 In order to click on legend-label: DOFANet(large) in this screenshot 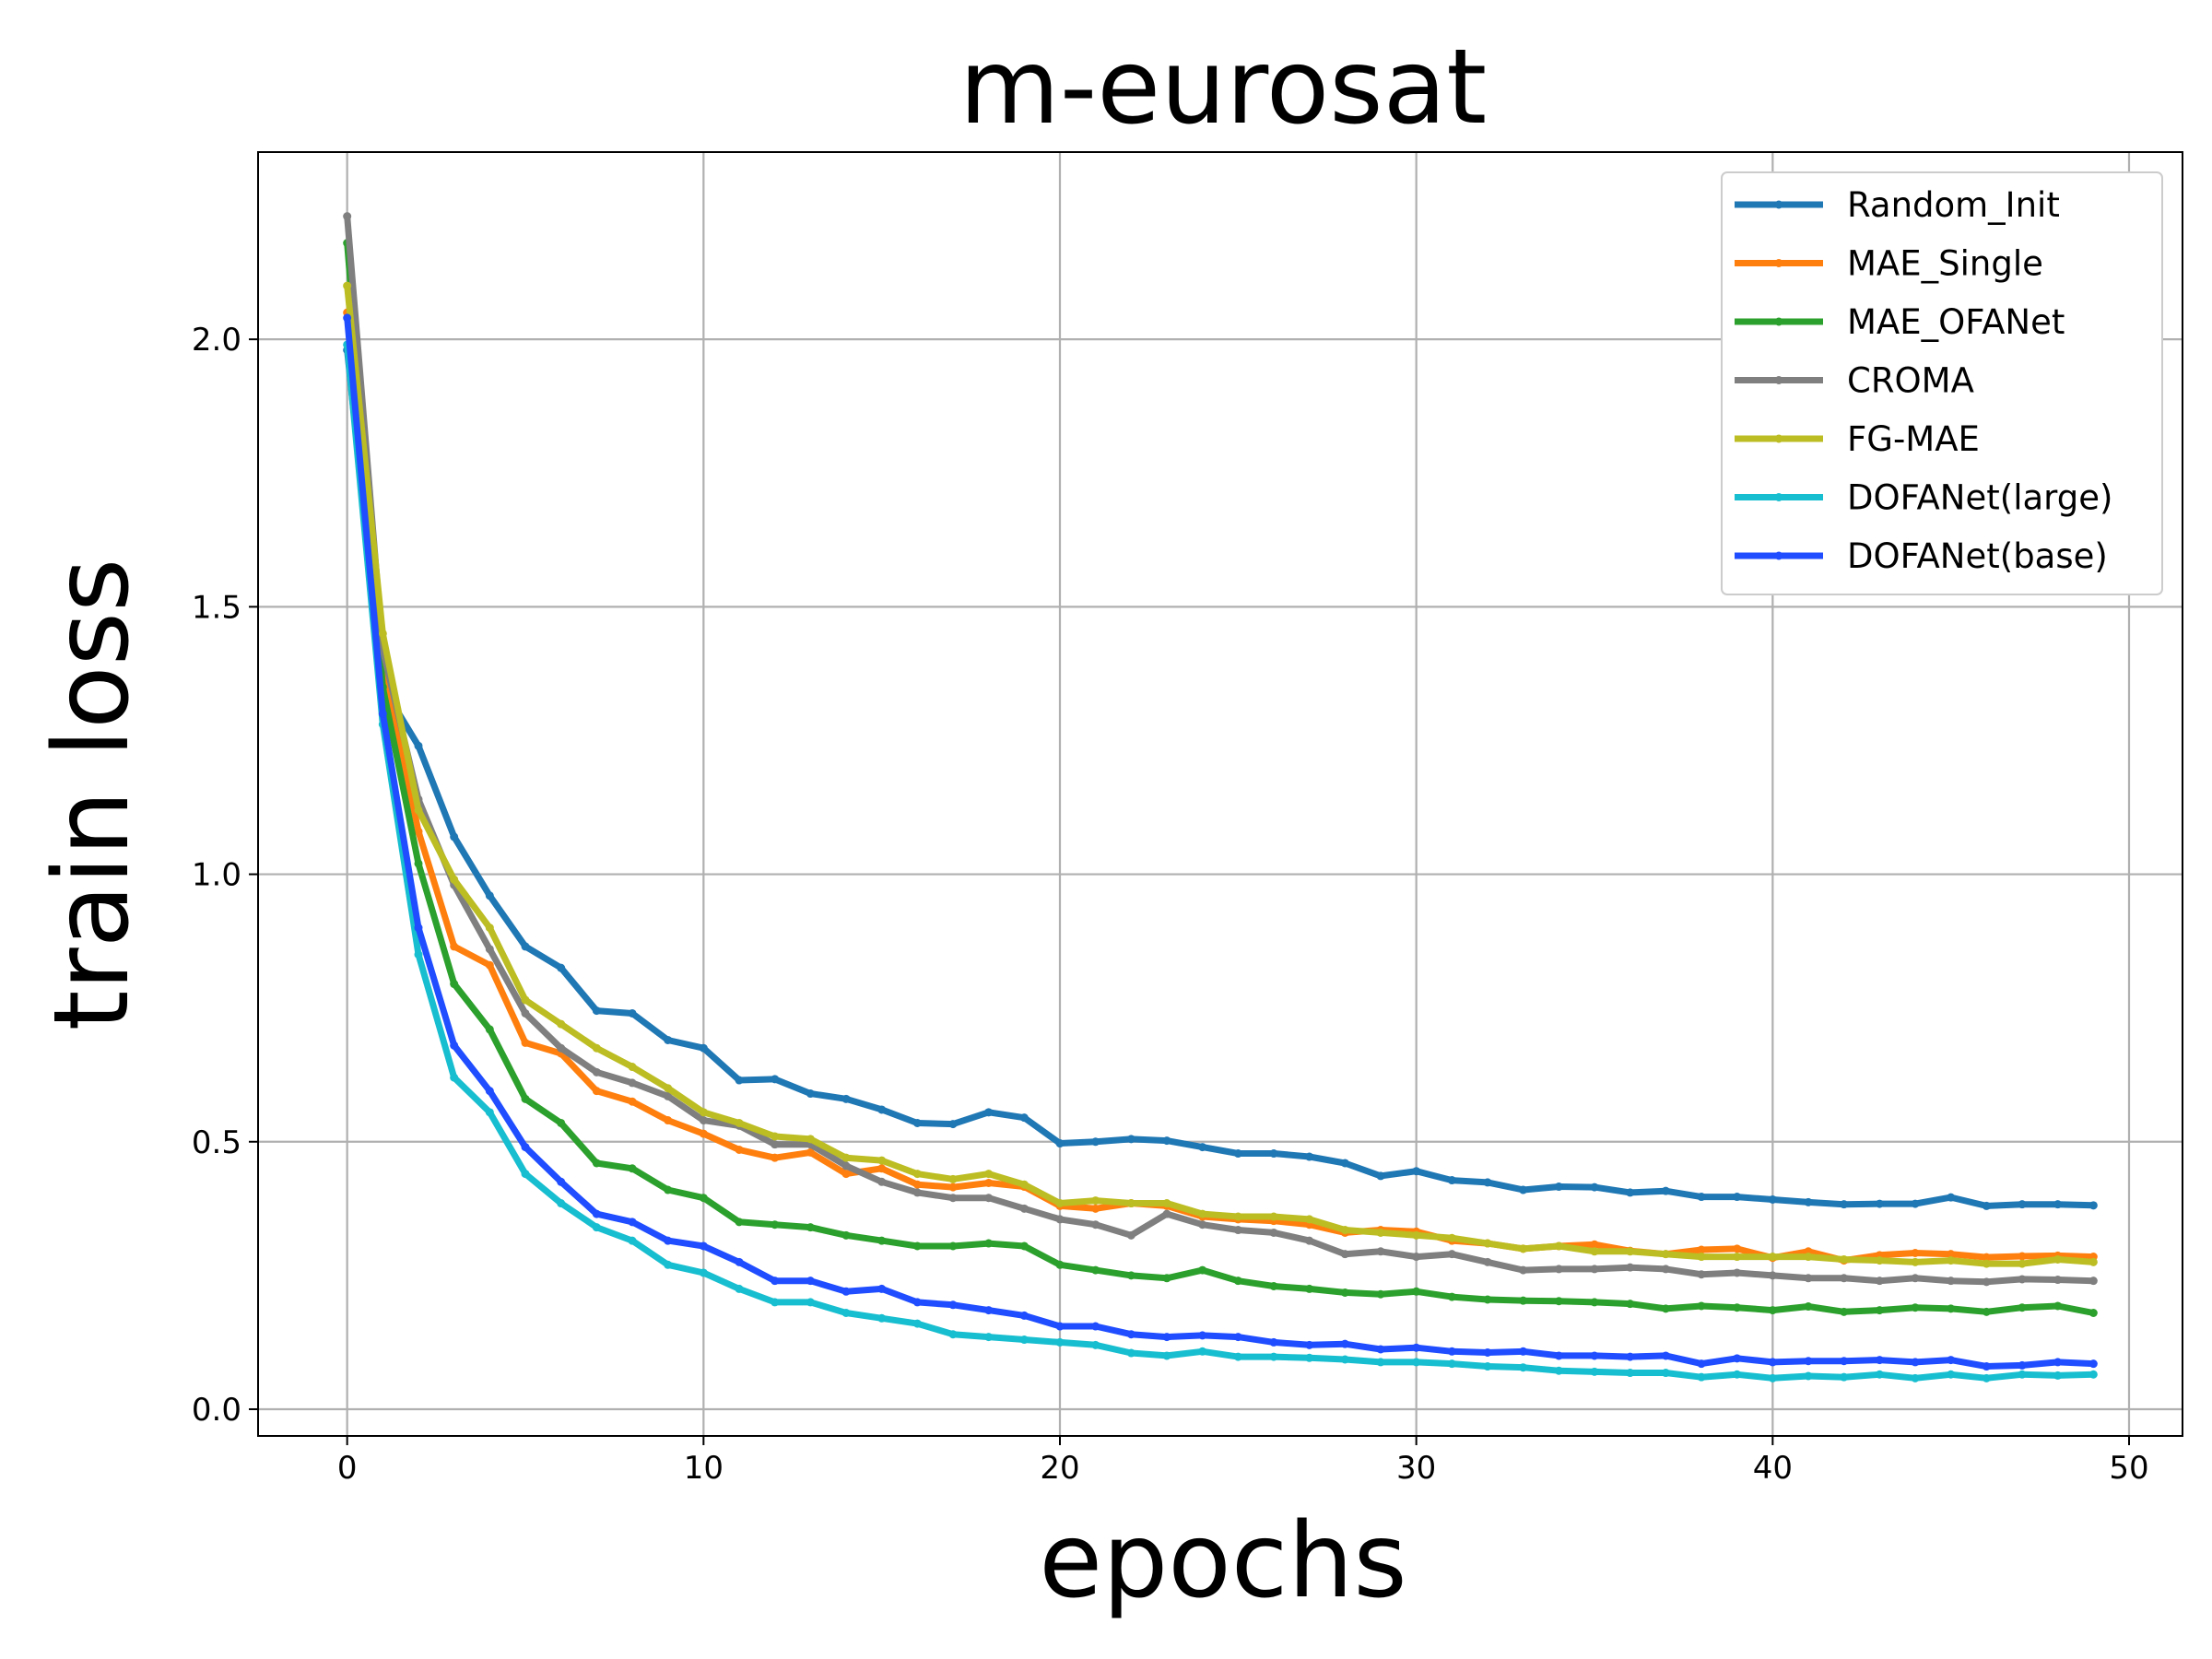, I will do `click(1979, 498)`.